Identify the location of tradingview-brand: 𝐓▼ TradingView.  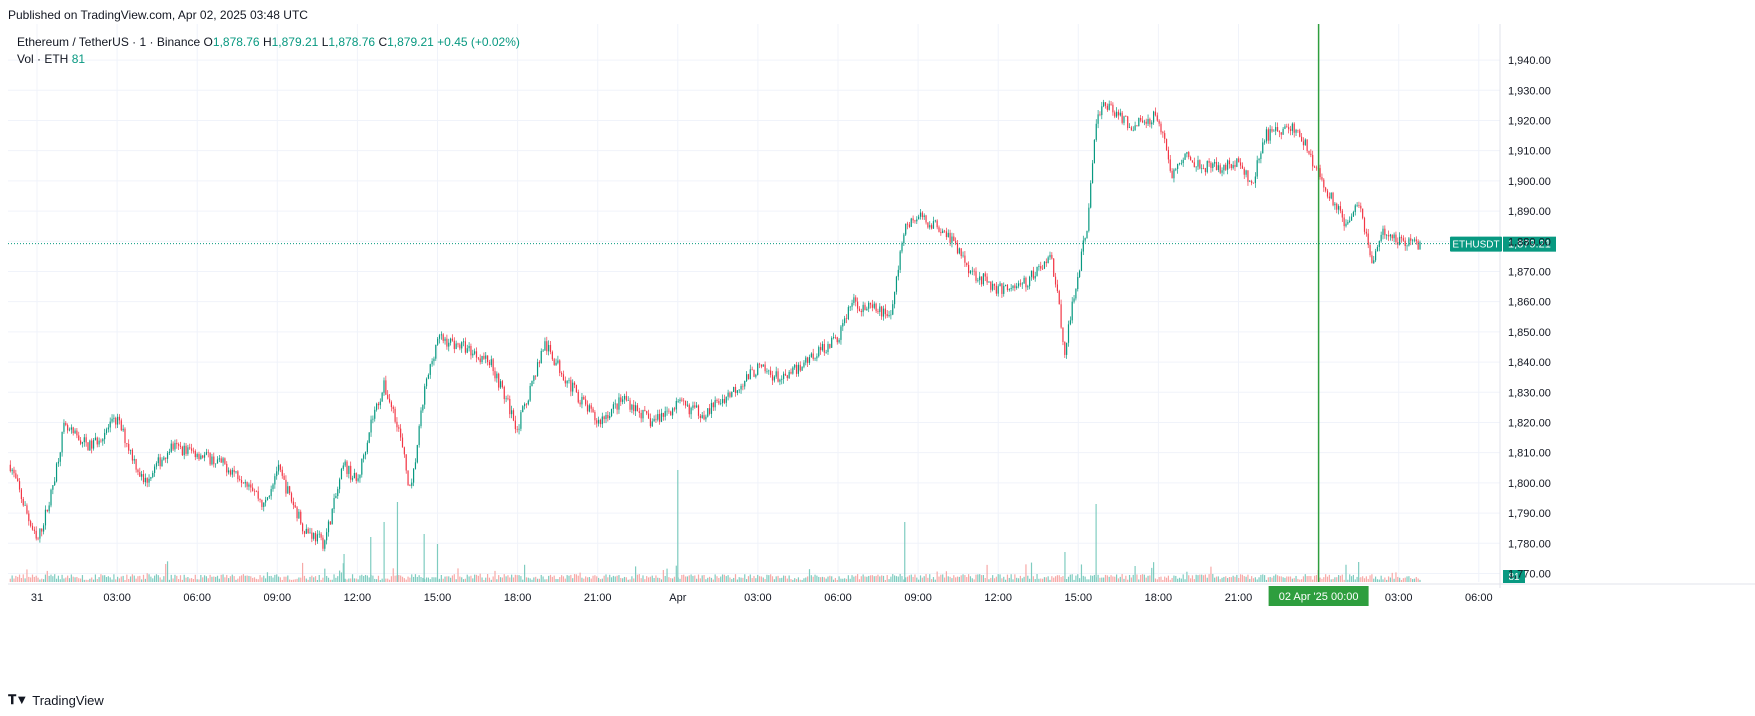
(56, 700).